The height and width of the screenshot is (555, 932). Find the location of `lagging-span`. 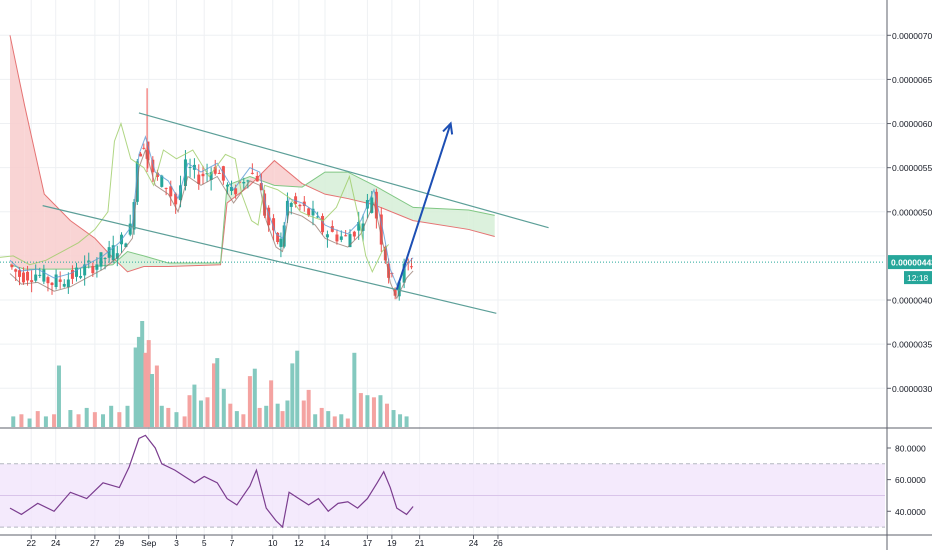

lagging-span is located at coordinates (194, 197).